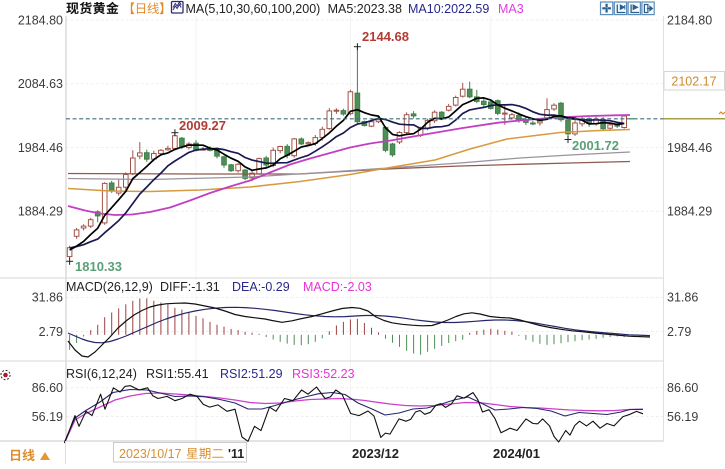 The width and height of the screenshot is (725, 469). I want to click on svg-text: MA3, so click(511, 9).